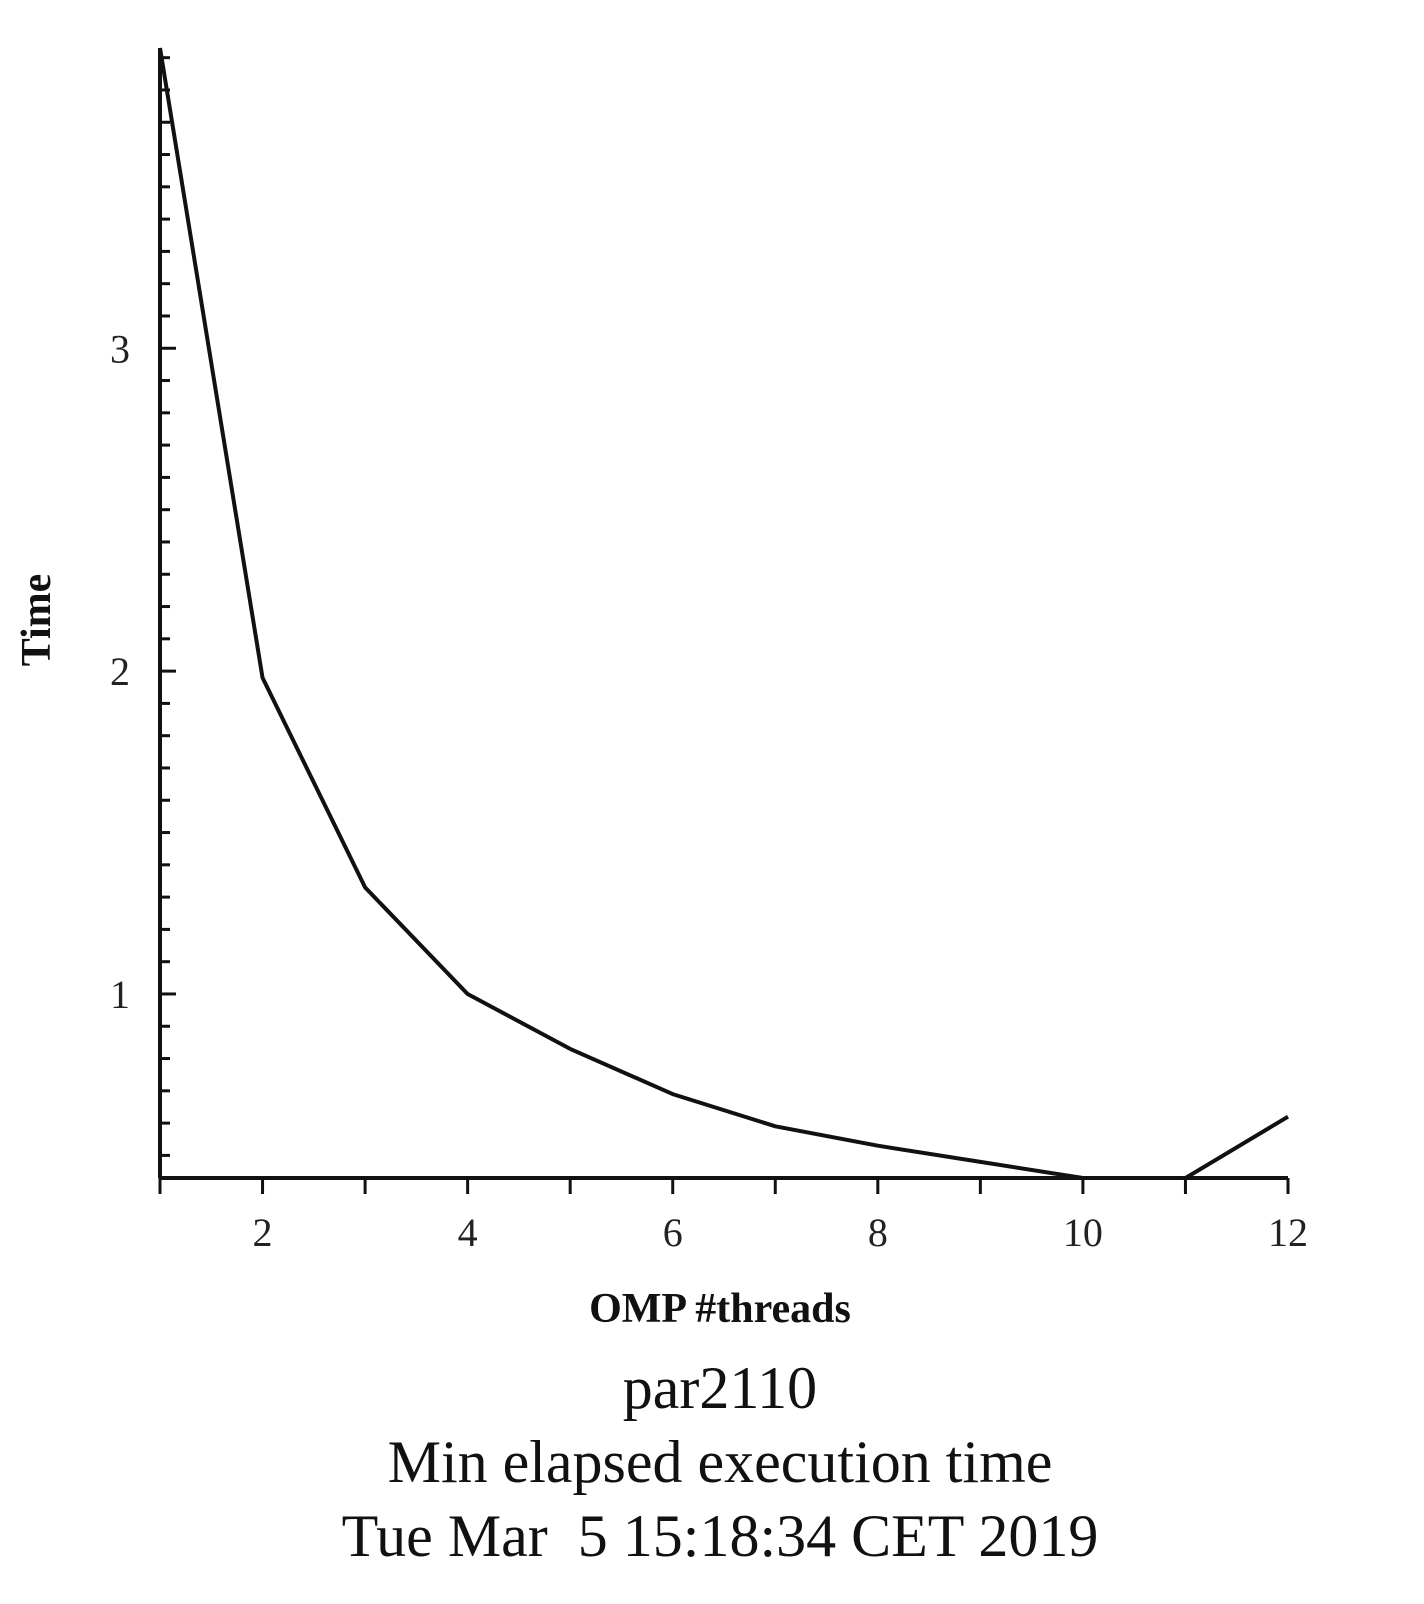 Image resolution: width=1424 pixels, height=1604 pixels. I want to click on chart-name-caption: par2110, so click(720, 1388).